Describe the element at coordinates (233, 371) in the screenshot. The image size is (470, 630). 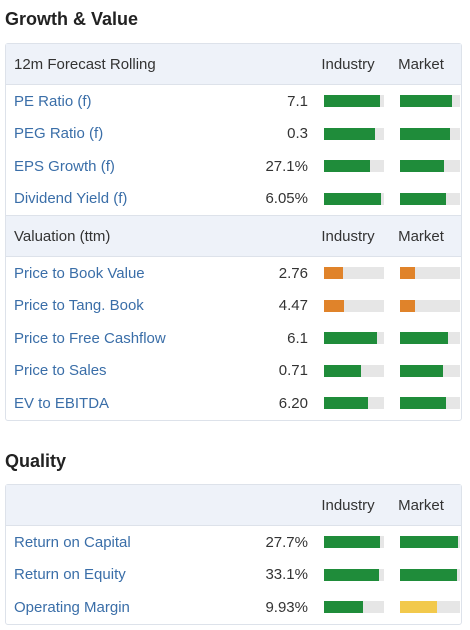
I see `metric-row-price-to-sales: Price to Sales 0.71` at that location.